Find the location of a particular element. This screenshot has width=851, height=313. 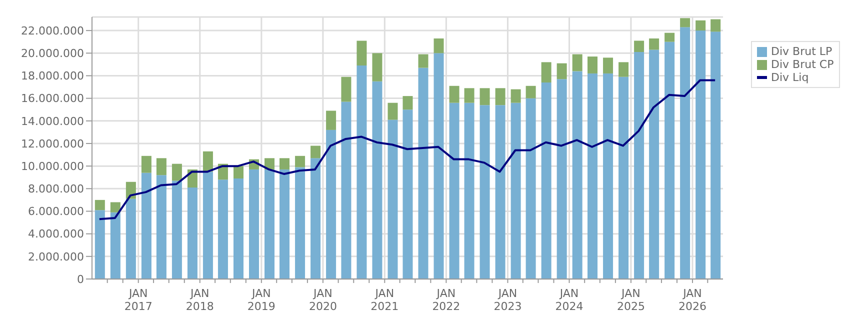

x-tick-label: JAN 2018 is located at coordinates (200, 300).